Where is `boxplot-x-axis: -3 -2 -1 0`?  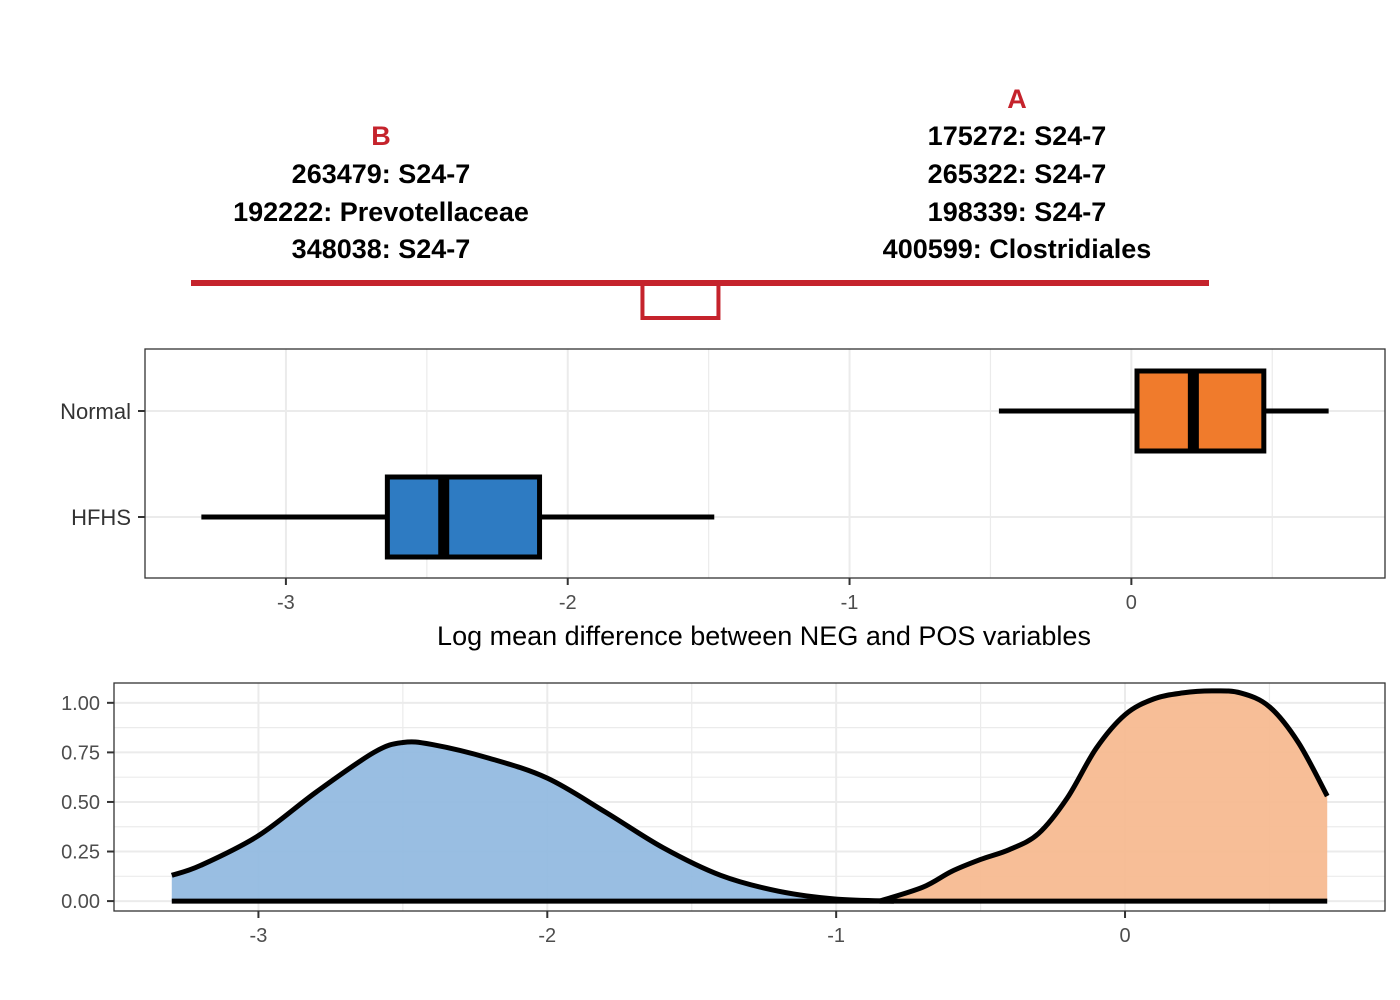
boxplot-x-axis: -3 -2 -1 0 is located at coordinates (707, 596).